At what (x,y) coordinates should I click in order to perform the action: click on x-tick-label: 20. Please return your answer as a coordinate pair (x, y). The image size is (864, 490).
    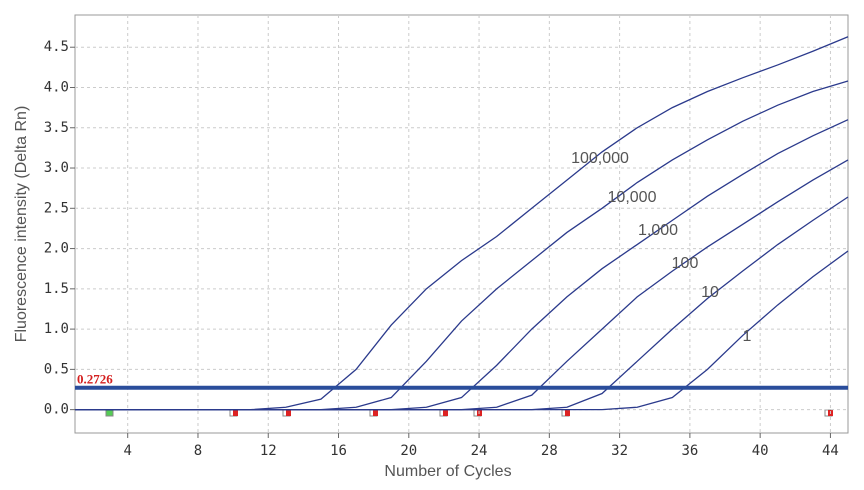
    Looking at the image, I should click on (408, 451).